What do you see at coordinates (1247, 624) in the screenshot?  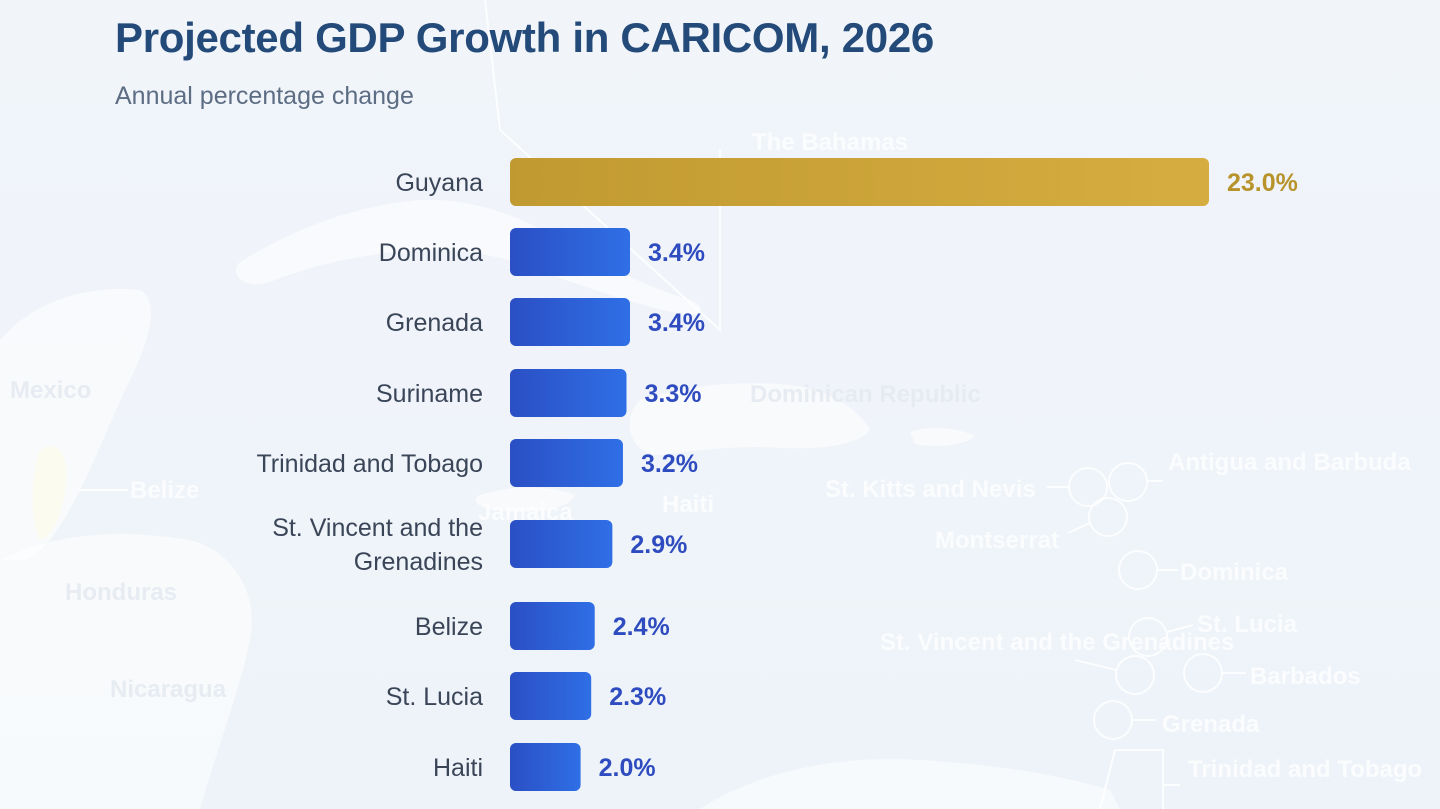 I see `map-label-st-lucia: St. Lucia` at bounding box center [1247, 624].